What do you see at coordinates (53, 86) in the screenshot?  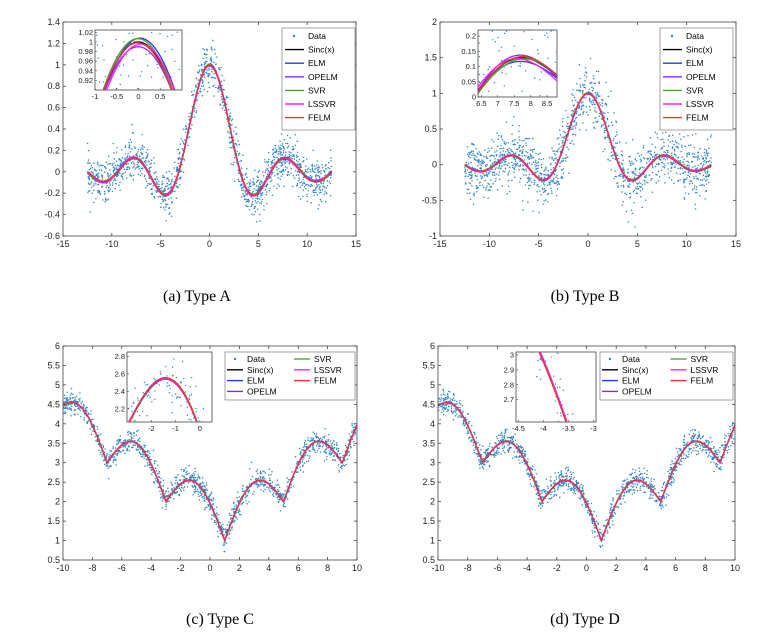 I see `y-tick-label: 0.8` at bounding box center [53, 86].